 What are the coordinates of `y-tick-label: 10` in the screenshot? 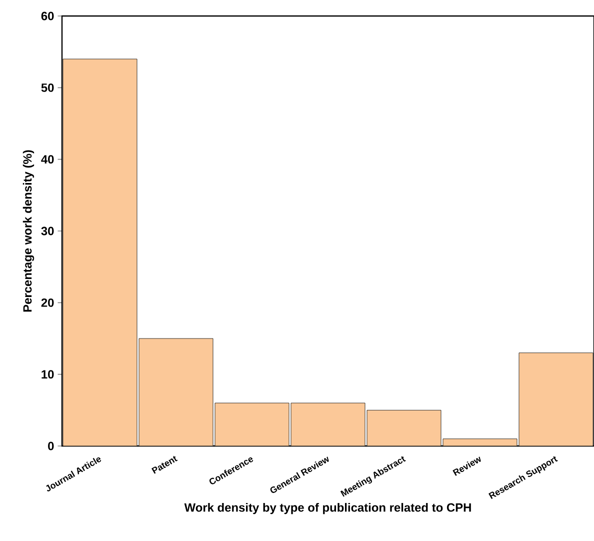 It's located at (48, 374).